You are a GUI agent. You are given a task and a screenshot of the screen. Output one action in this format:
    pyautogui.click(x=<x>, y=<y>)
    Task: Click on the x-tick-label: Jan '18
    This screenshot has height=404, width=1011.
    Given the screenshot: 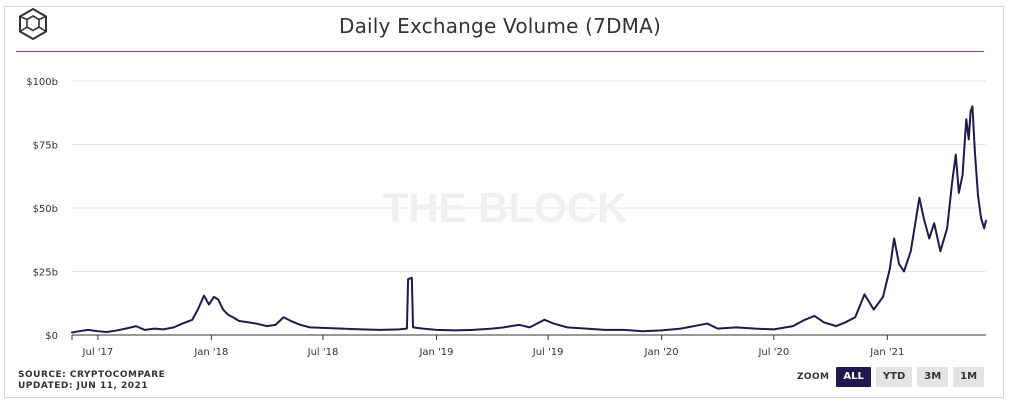 What is the action you would take?
    pyautogui.click(x=210, y=352)
    